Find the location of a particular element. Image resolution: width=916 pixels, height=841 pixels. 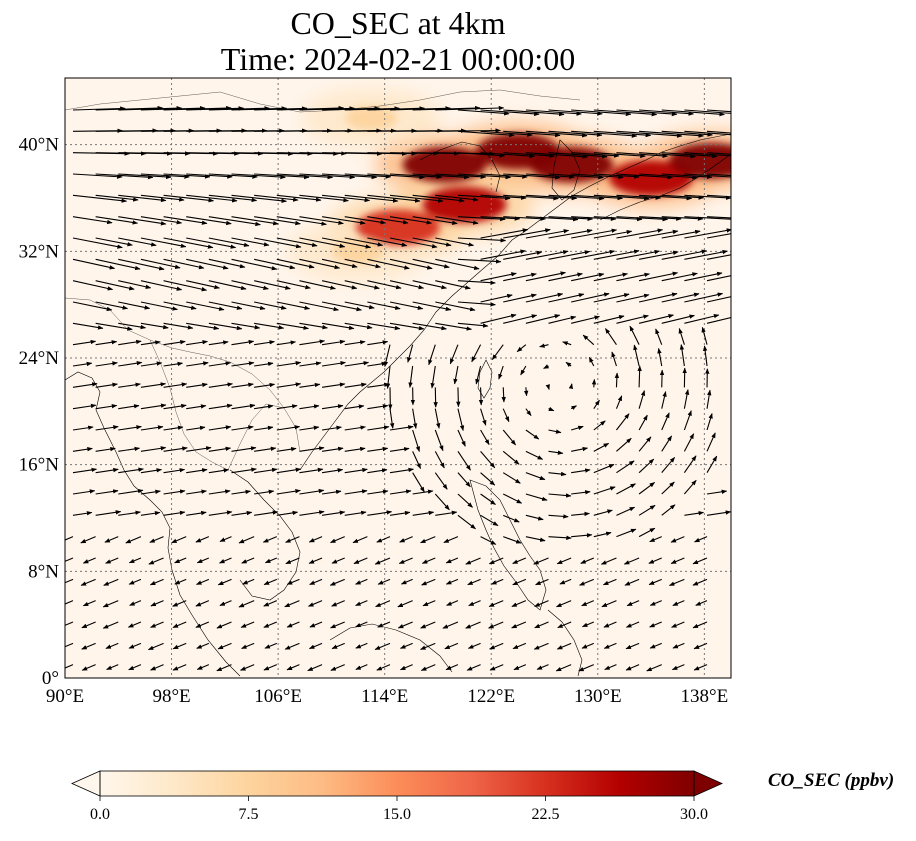

lon-tick-label: 90°E is located at coordinates (65, 696).